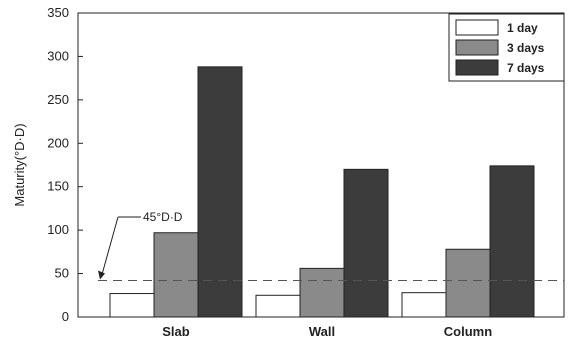 This screenshot has width=572, height=341. I want to click on x-axis-labels: Slab Wall Column, so click(327, 331).